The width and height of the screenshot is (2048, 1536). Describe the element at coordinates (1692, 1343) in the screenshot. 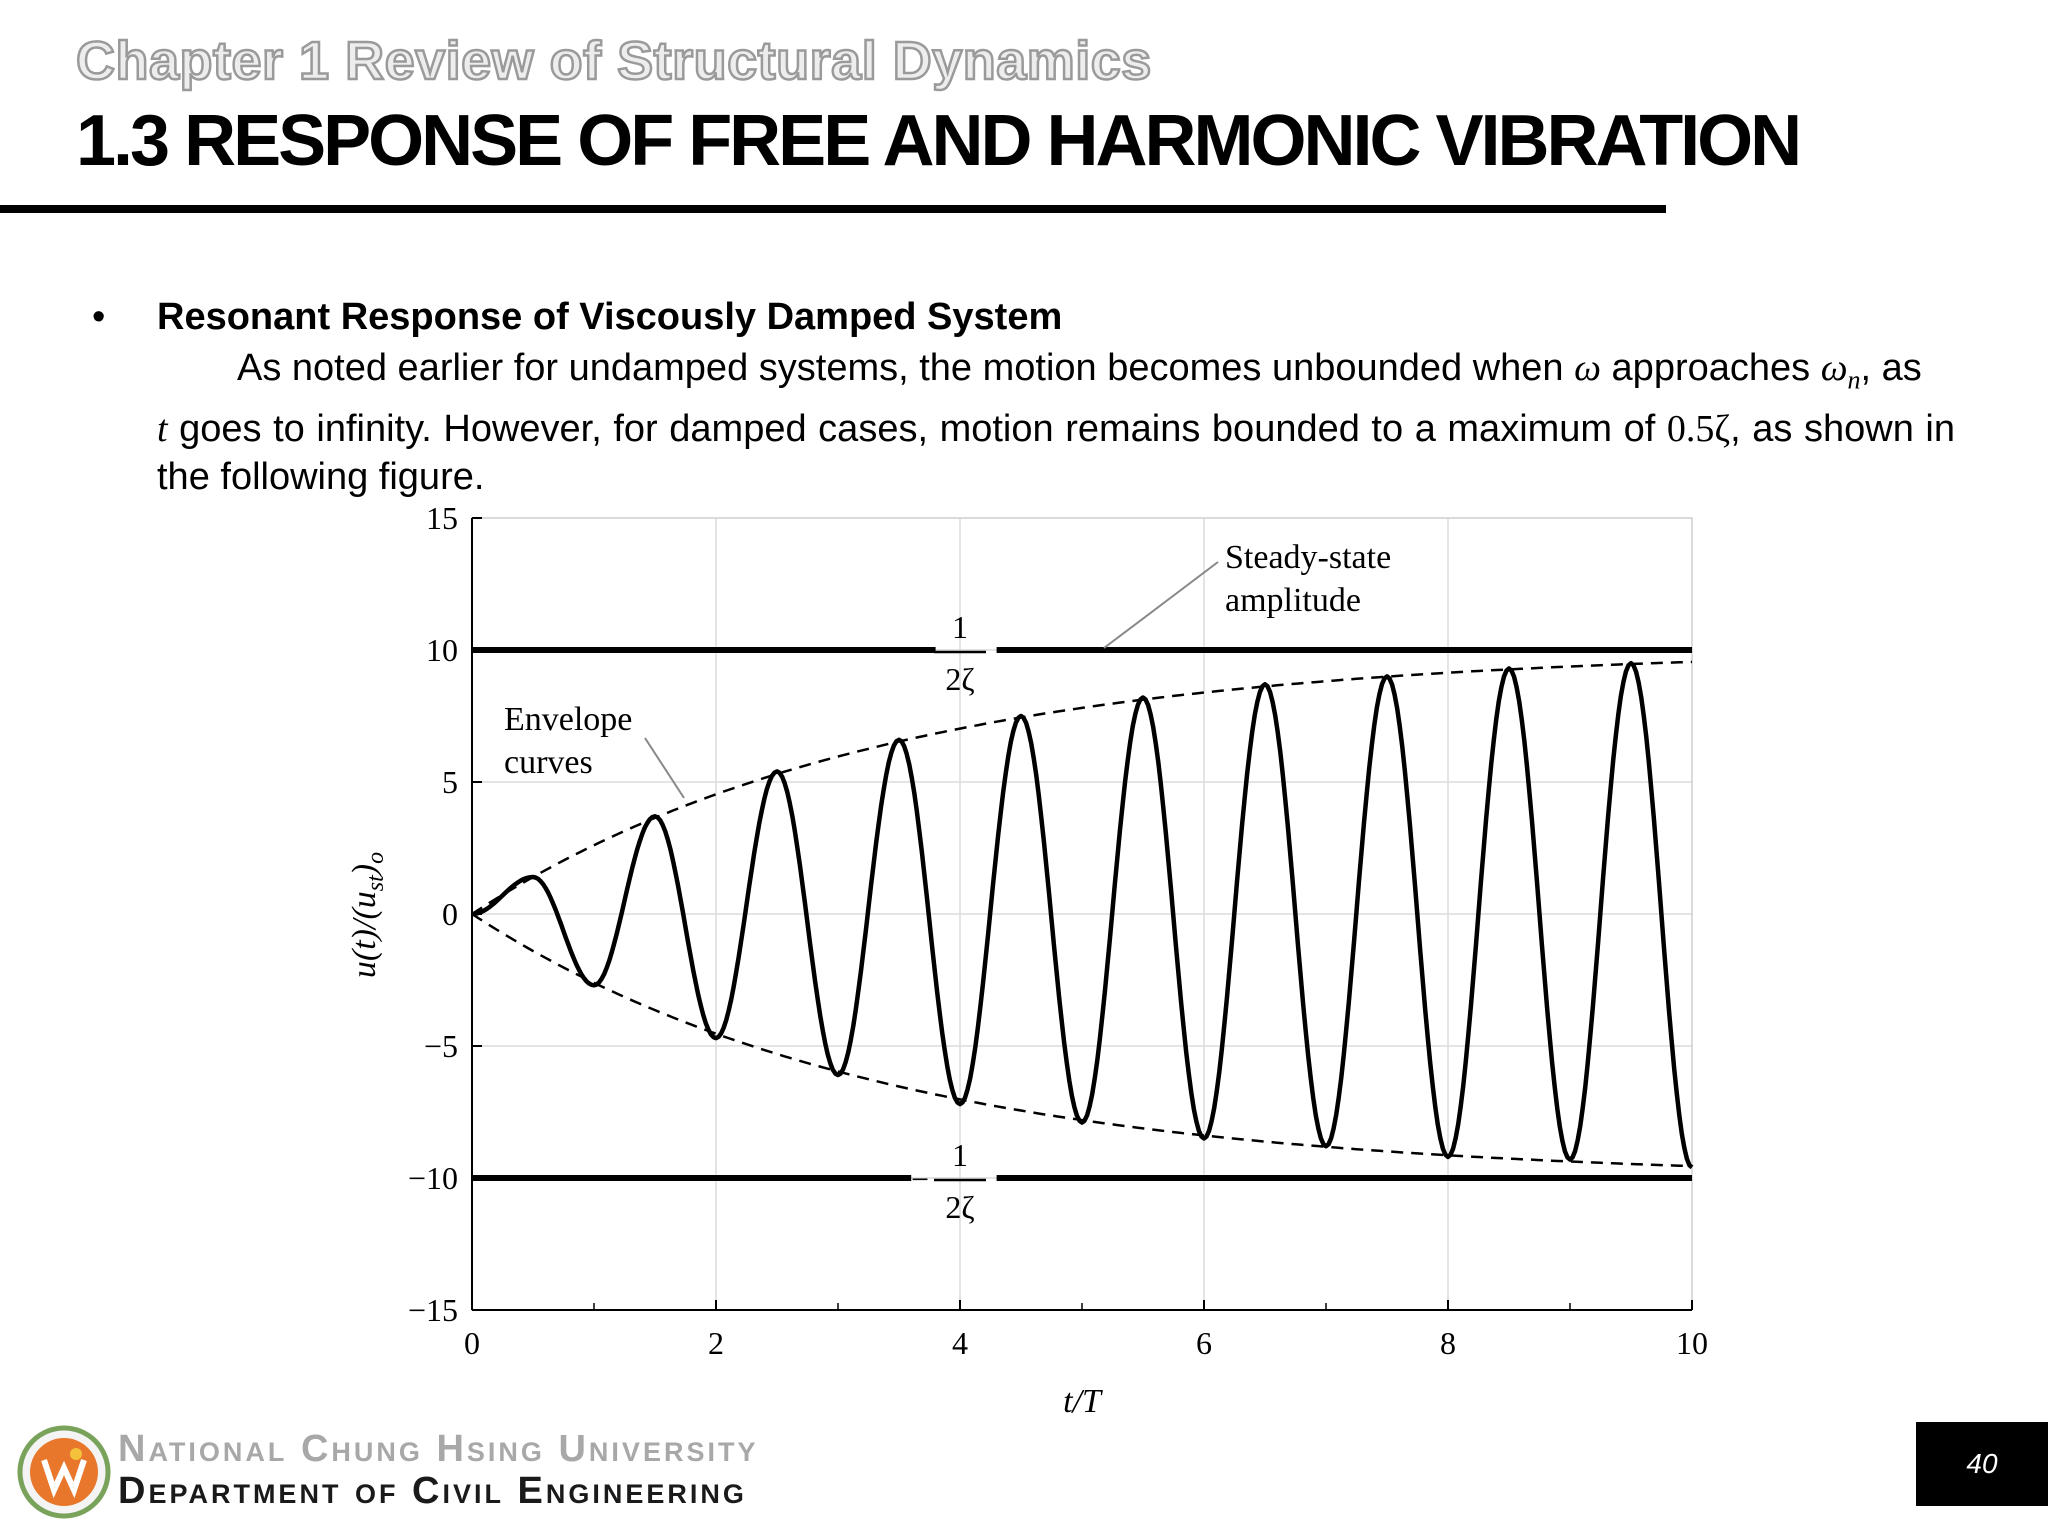

I see `x-tick-label: 10` at that location.